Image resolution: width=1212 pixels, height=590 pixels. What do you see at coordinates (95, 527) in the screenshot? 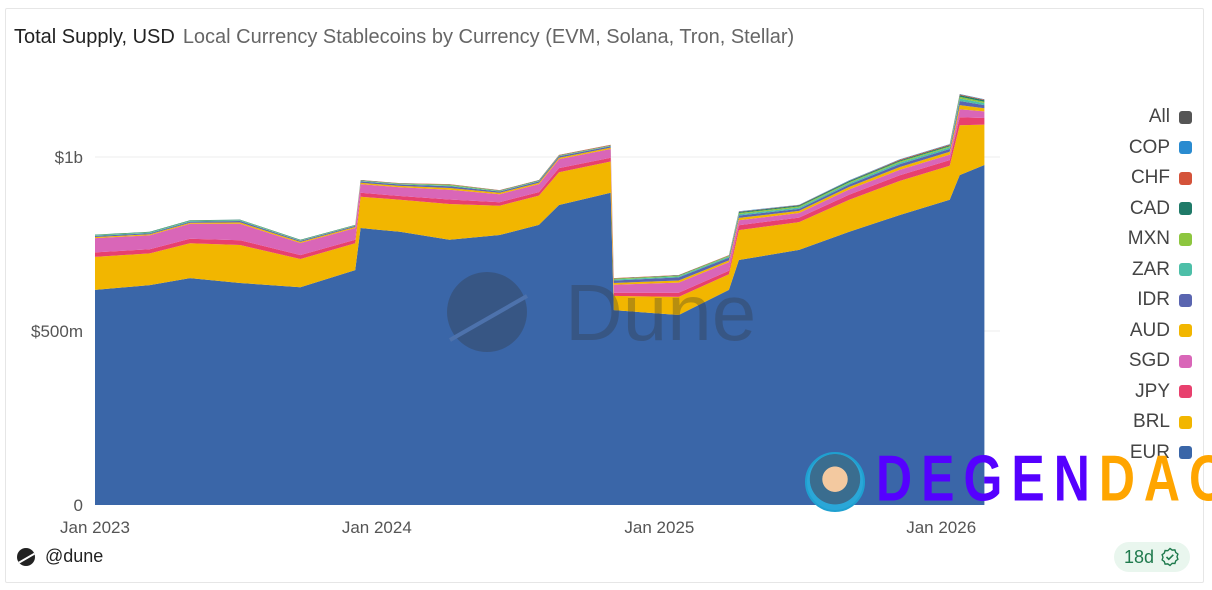
I see `x-tick-label: Jan 2023` at bounding box center [95, 527].